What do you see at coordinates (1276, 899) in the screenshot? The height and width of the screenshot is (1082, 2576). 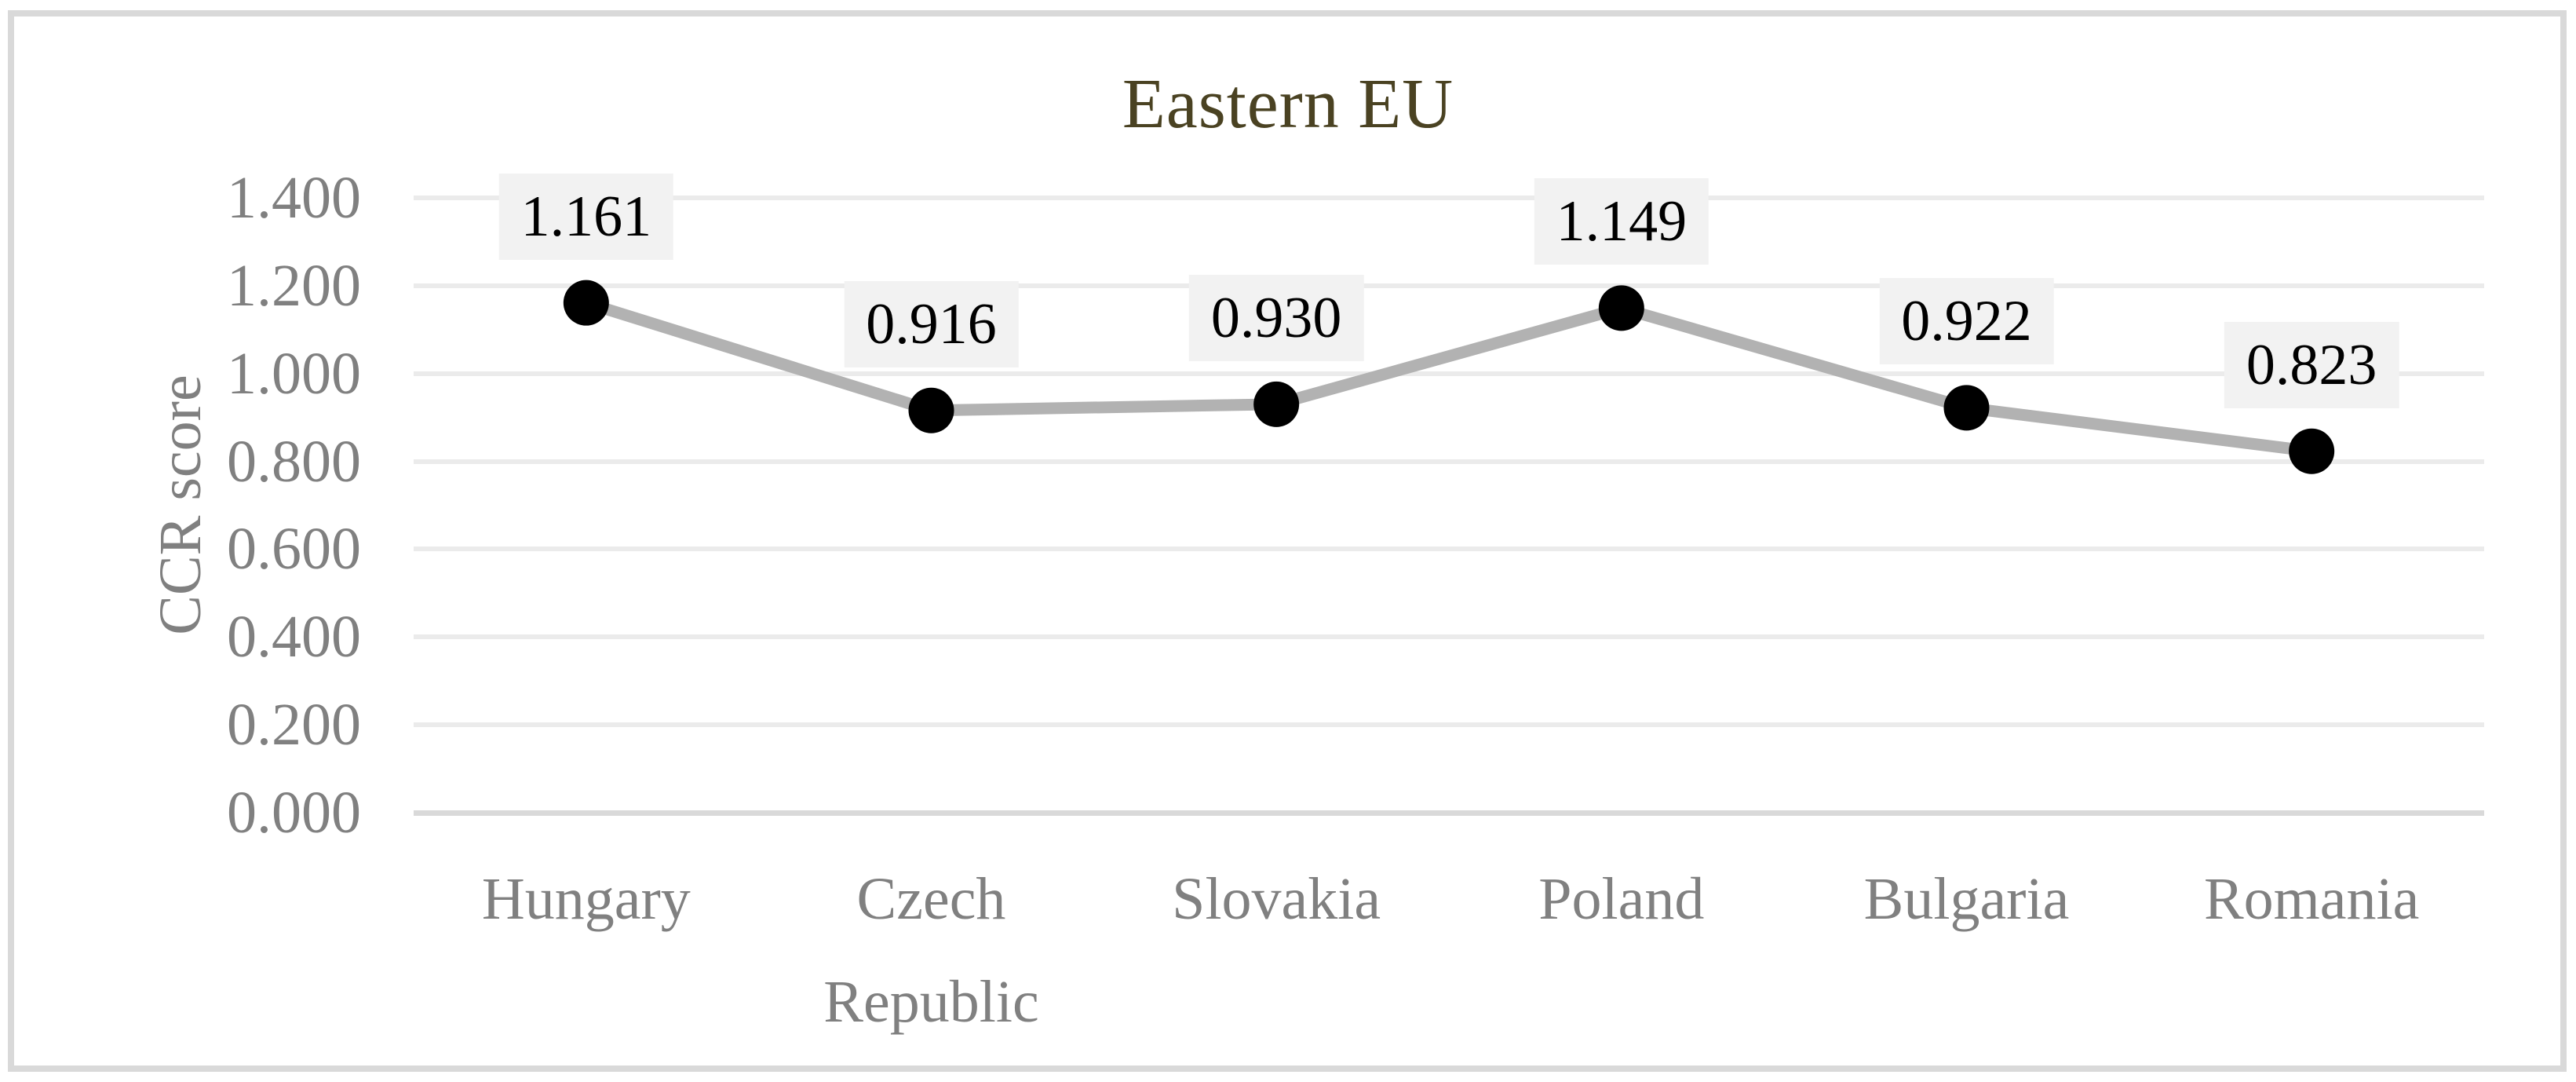 I see `x-category-label: Slovakia` at bounding box center [1276, 899].